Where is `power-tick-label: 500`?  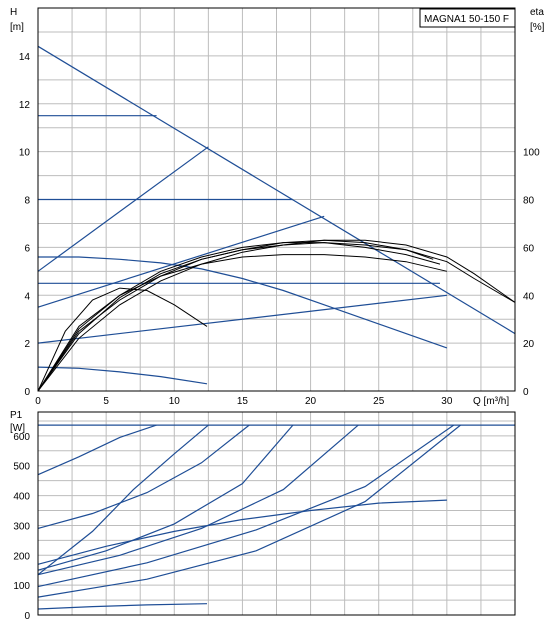 power-tick-label: 500 is located at coordinates (21, 467).